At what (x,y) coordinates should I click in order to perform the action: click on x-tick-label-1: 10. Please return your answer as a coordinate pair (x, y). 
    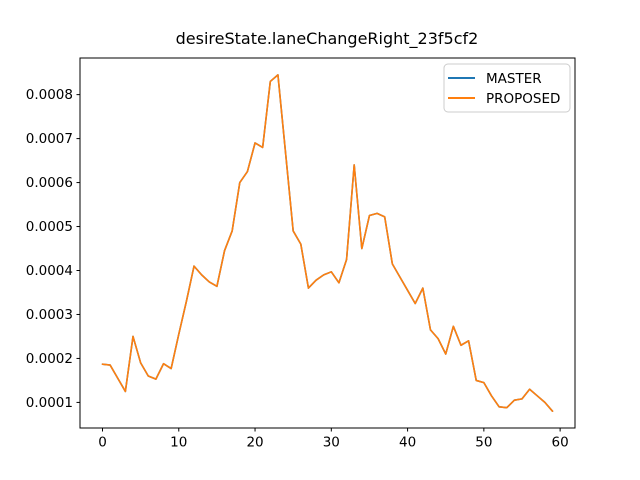
    Looking at the image, I should click on (178, 443).